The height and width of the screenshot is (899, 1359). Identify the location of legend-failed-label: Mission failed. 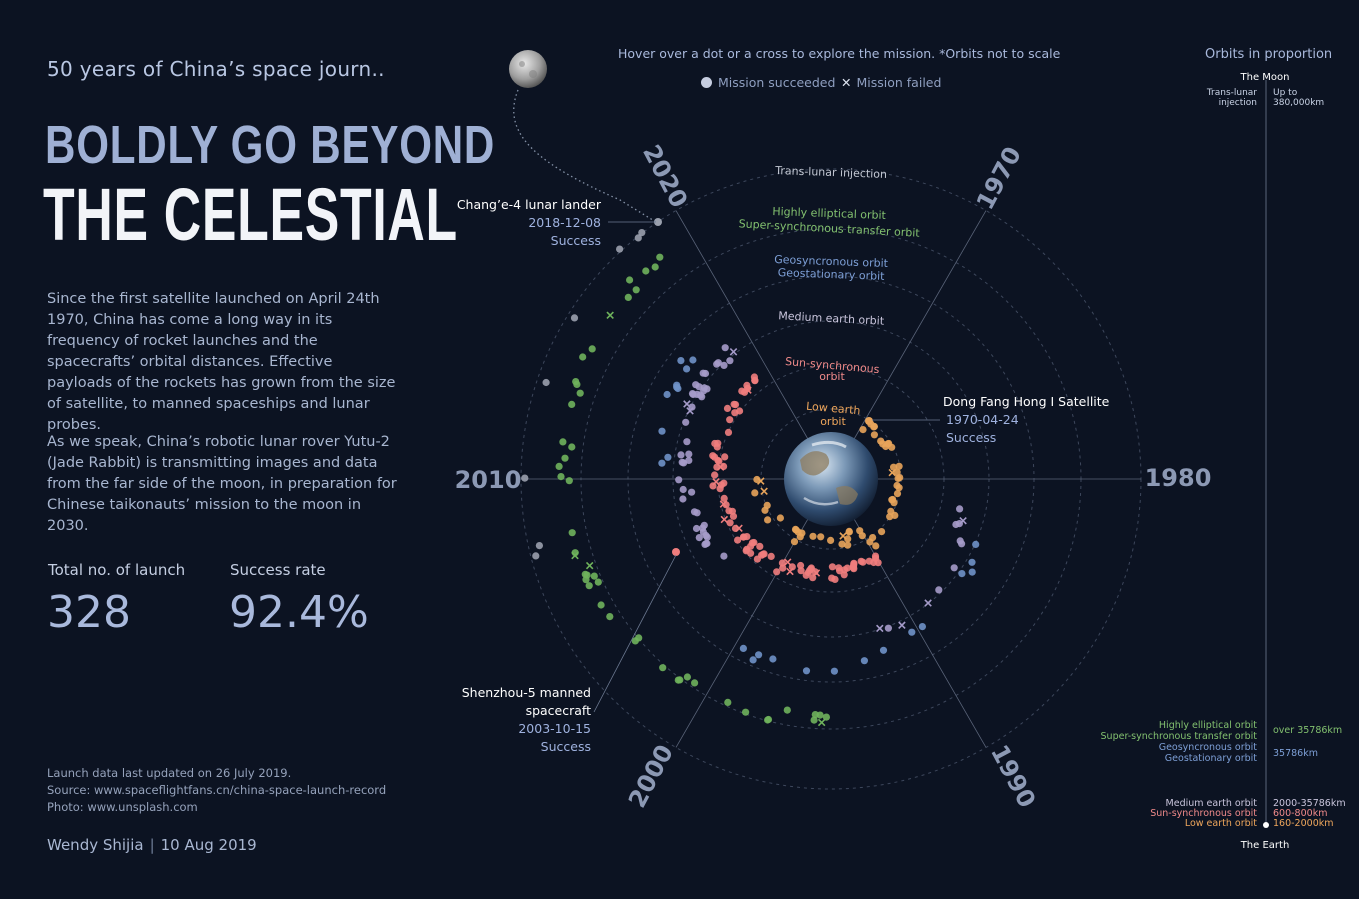
(899, 82).